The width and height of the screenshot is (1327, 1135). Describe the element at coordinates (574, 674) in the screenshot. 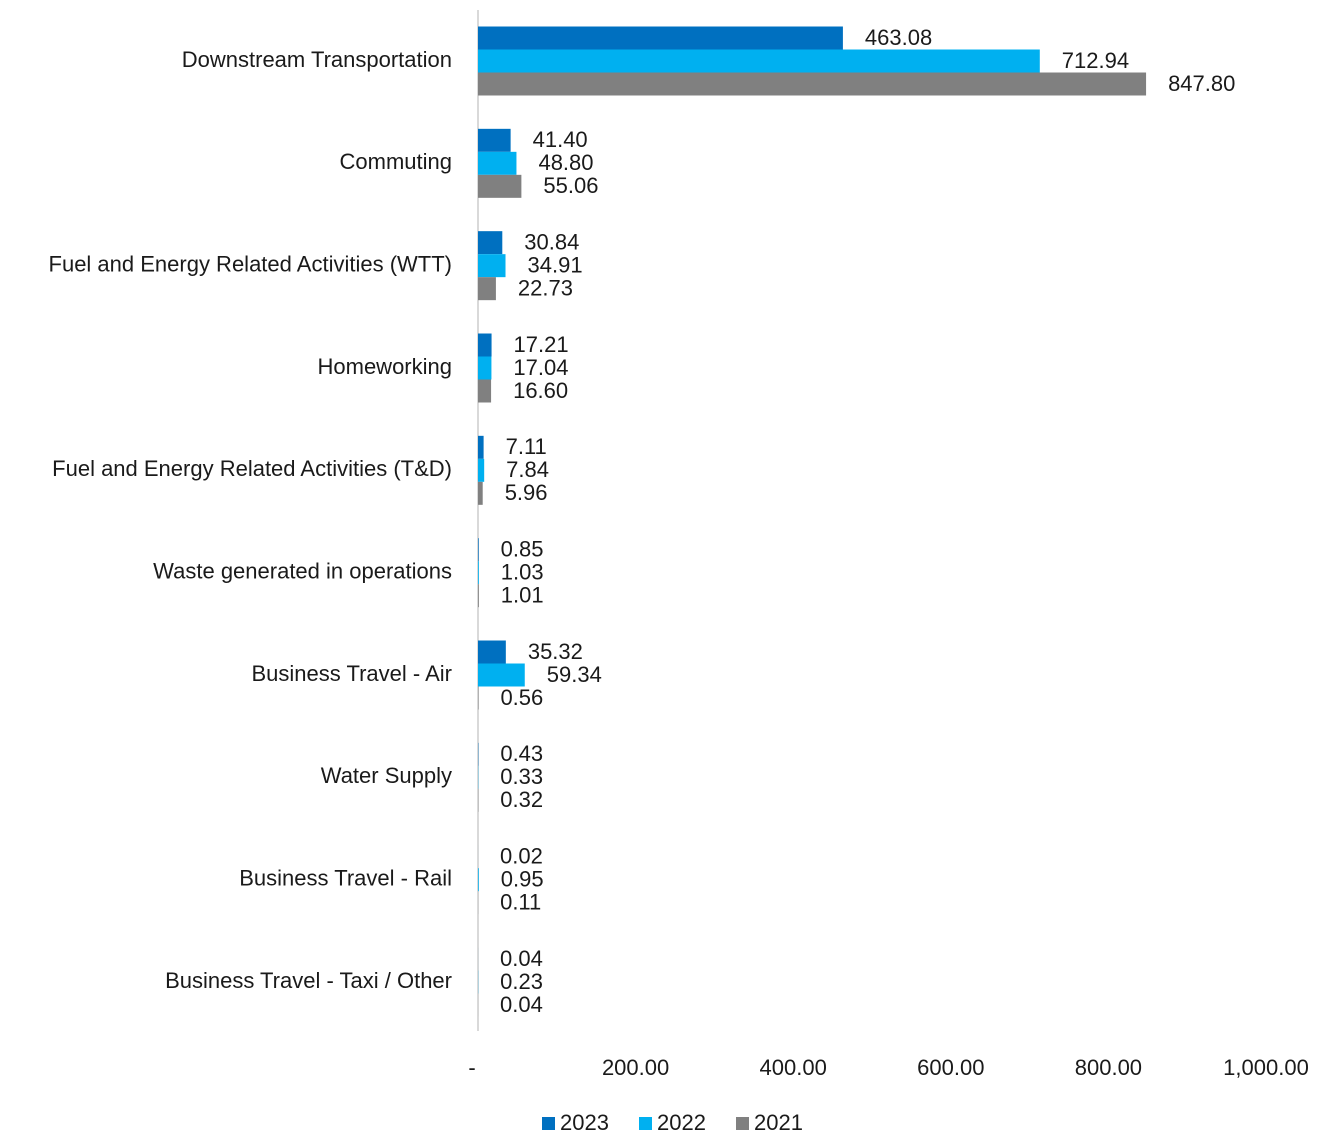

I see `value-label: 59.34` at that location.